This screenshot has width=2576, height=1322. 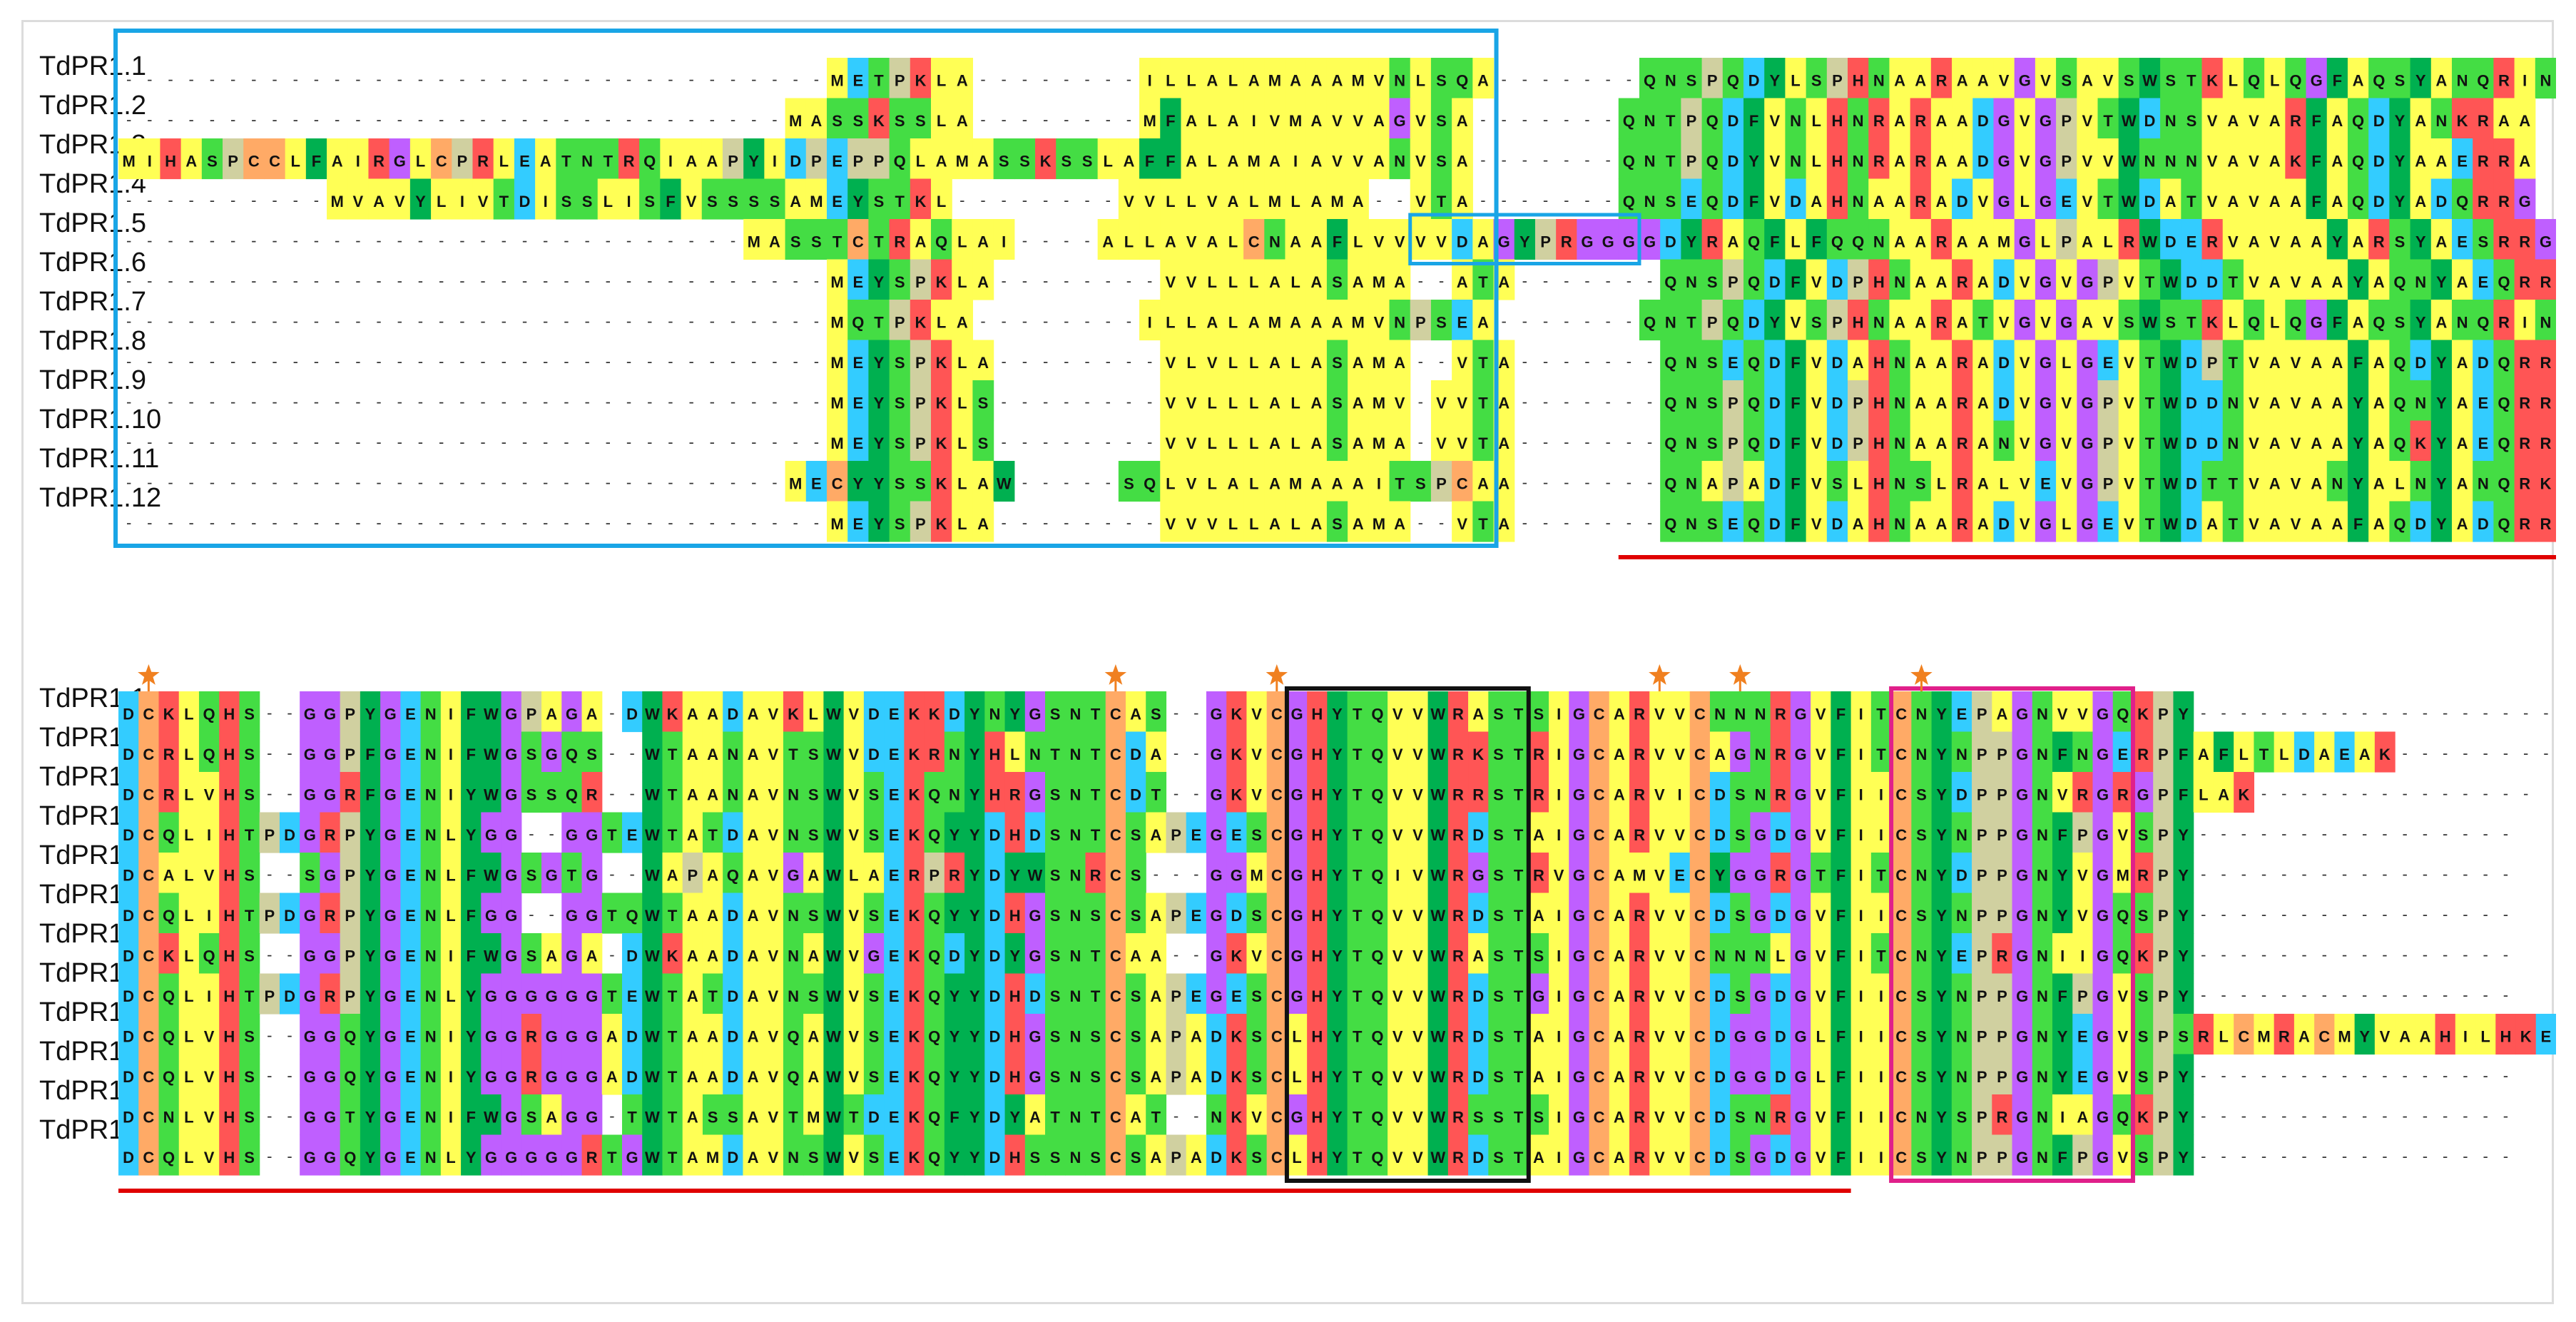 What do you see at coordinates (92, 106) in the screenshot?
I see `sequence-label: TdPR1.2` at bounding box center [92, 106].